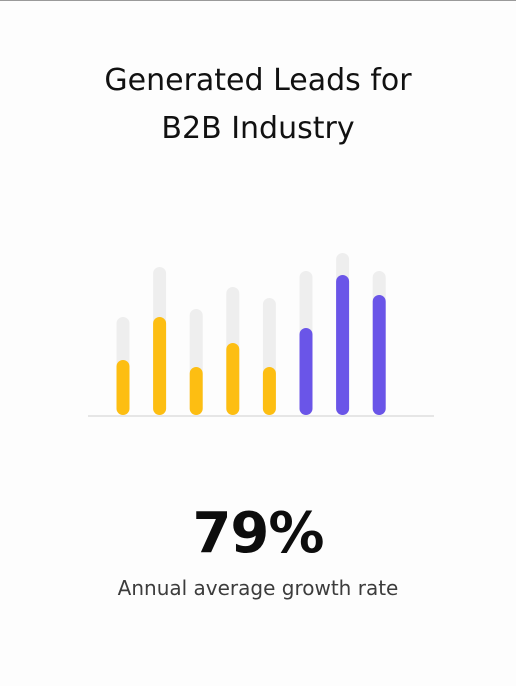 The width and height of the screenshot is (516, 686). What do you see at coordinates (258, 80) in the screenshot?
I see `chart-title-line-1: Generated Leads for` at bounding box center [258, 80].